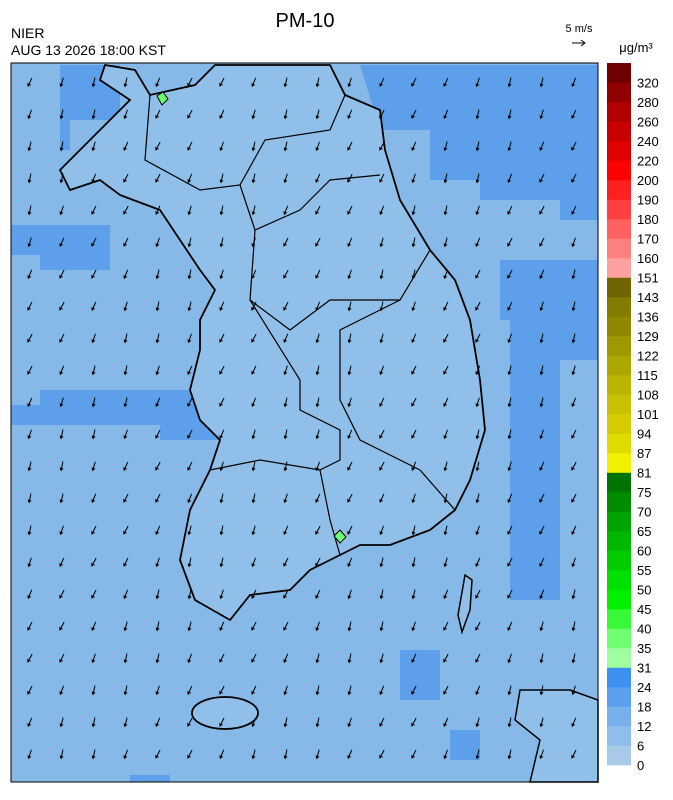 The image size is (673, 800). Describe the element at coordinates (644, 453) in the screenshot. I see `colorbar-label: 87` at that location.